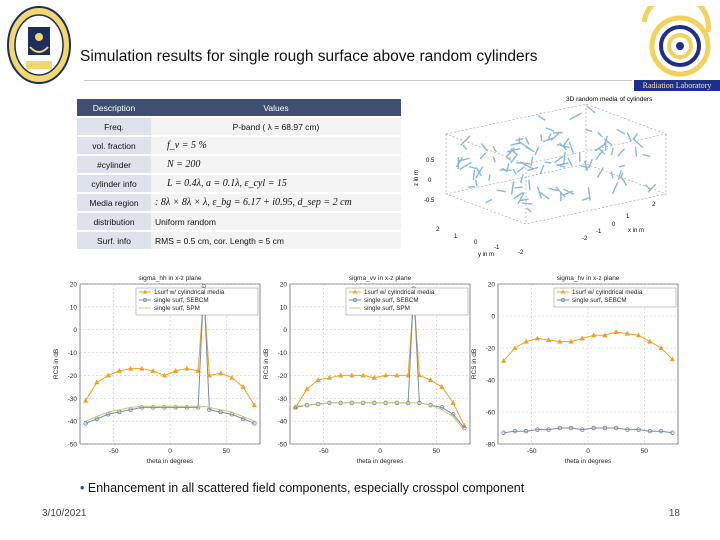  What do you see at coordinates (56, 364) in the screenshot?
I see `y-axis-label: RCS in dB` at bounding box center [56, 364].